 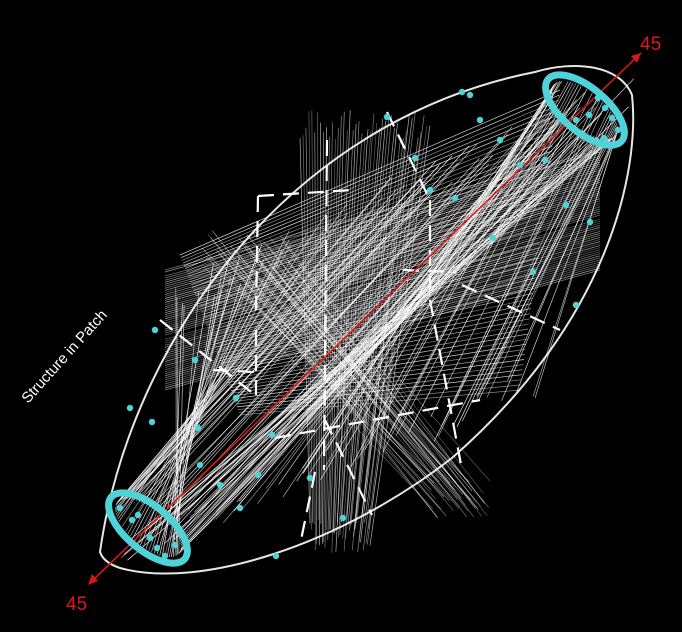 What do you see at coordinates (636, 58) in the screenshot?
I see `double-arrow-icon` at bounding box center [636, 58].